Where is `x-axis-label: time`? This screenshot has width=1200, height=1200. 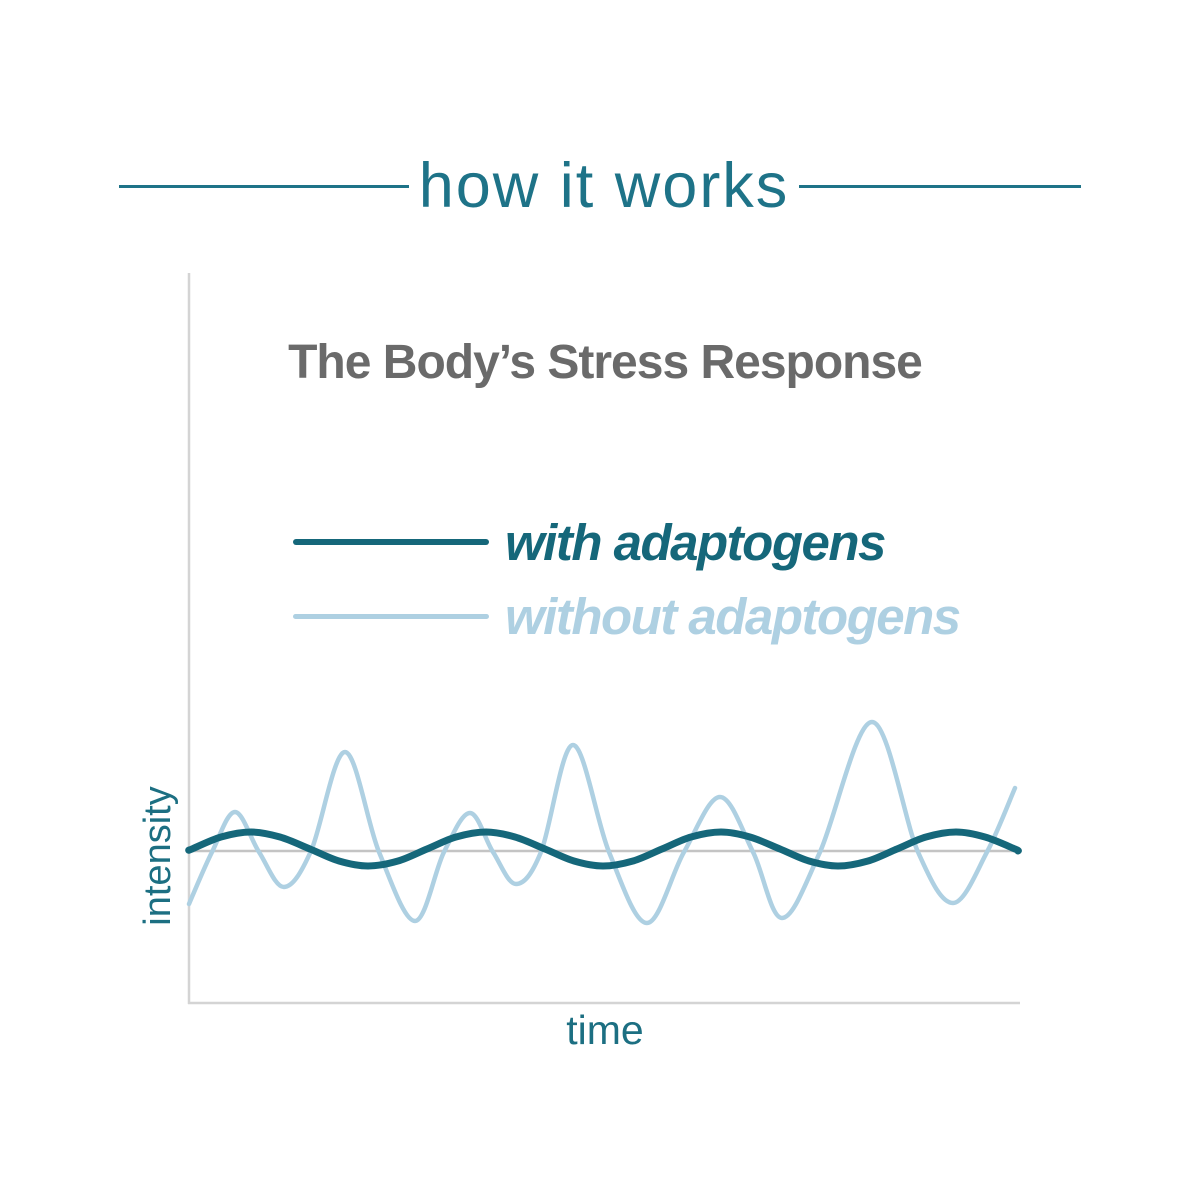
x-axis-label: time is located at coordinates (605, 1030).